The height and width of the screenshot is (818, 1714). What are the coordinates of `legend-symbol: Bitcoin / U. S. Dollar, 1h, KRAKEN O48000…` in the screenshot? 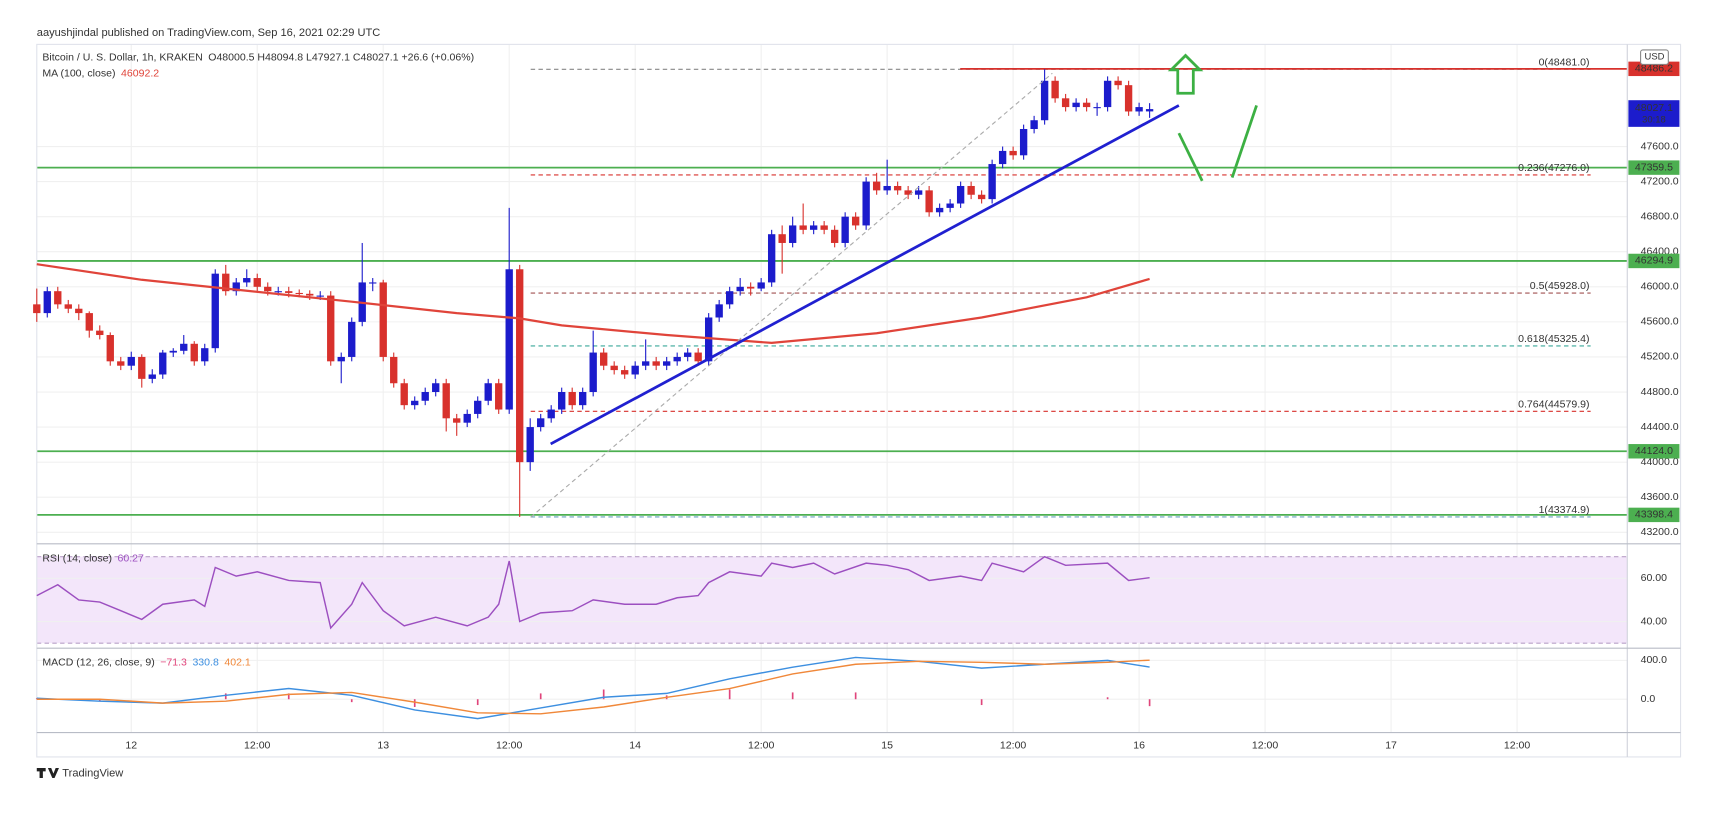 It's located at (258, 57).